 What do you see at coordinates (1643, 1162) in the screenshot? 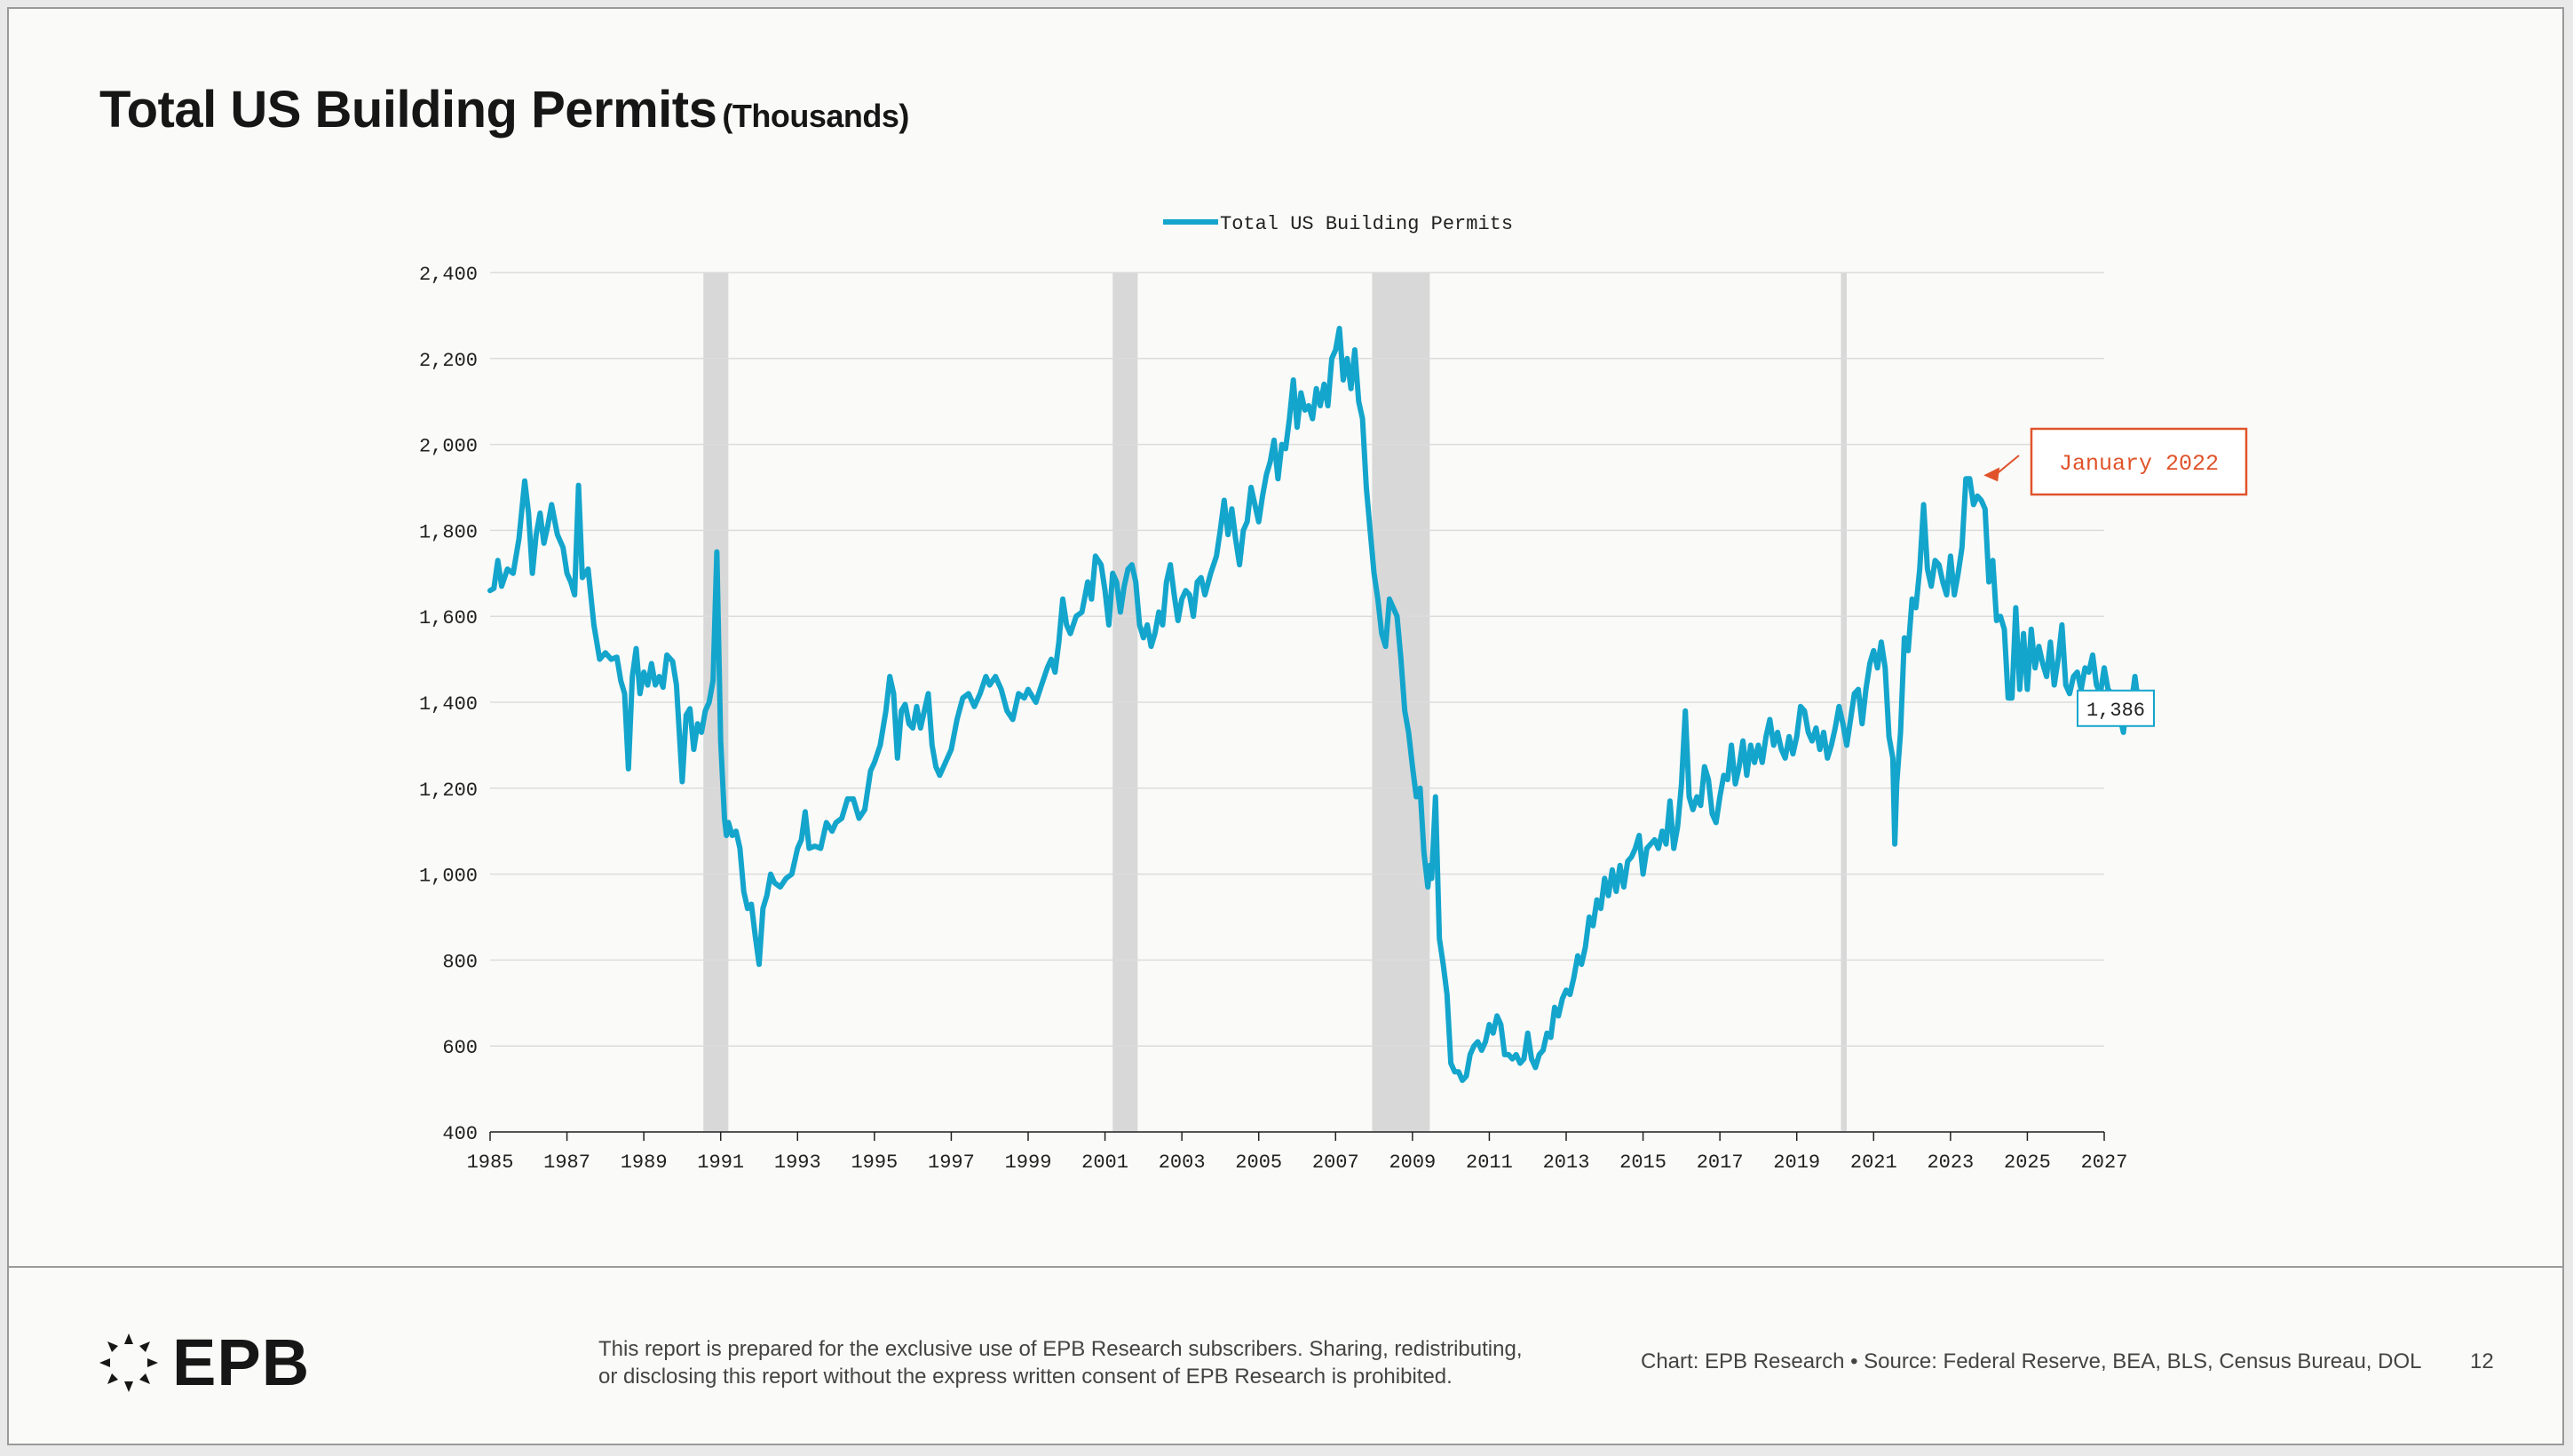
I see `x-tick-label-2015: 2015` at bounding box center [1643, 1162].